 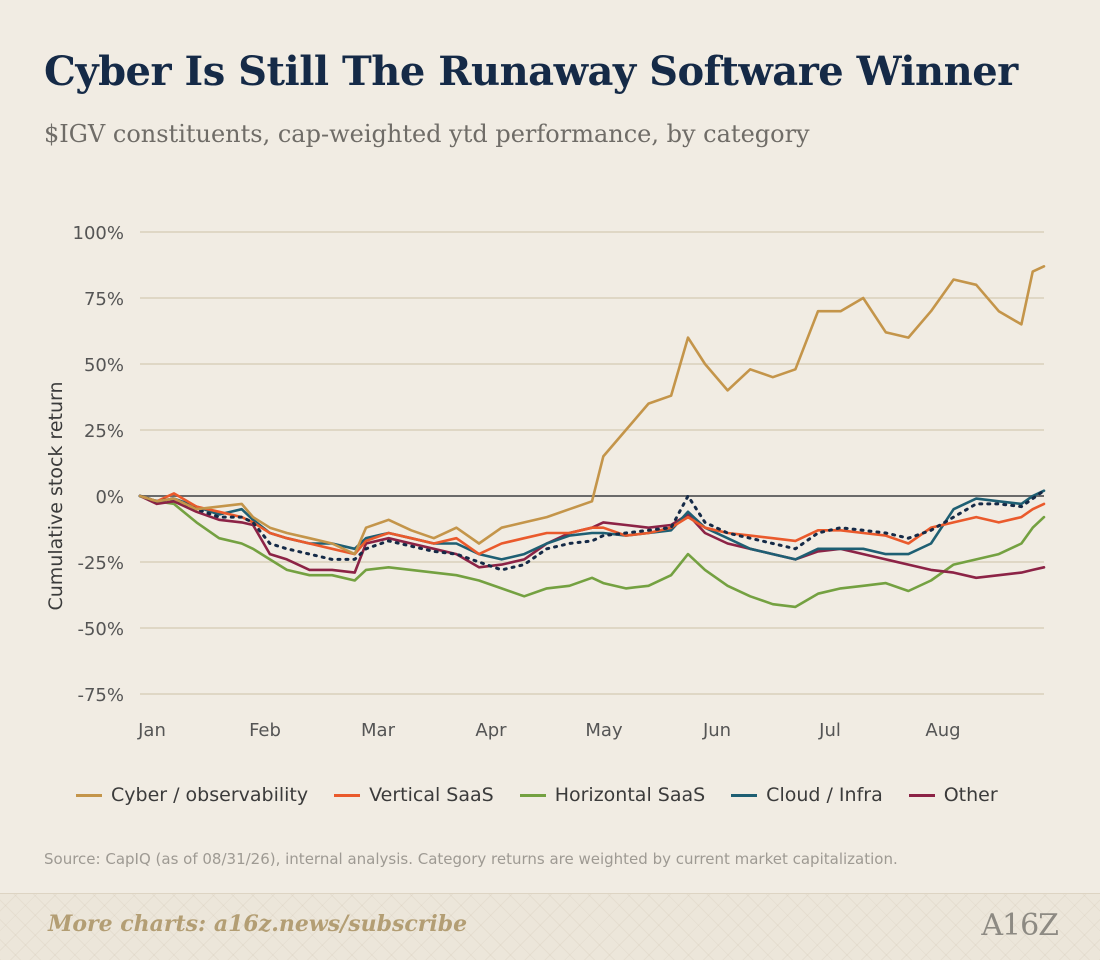 I want to click on y-tick-label: -50%, so click(x=100, y=629).